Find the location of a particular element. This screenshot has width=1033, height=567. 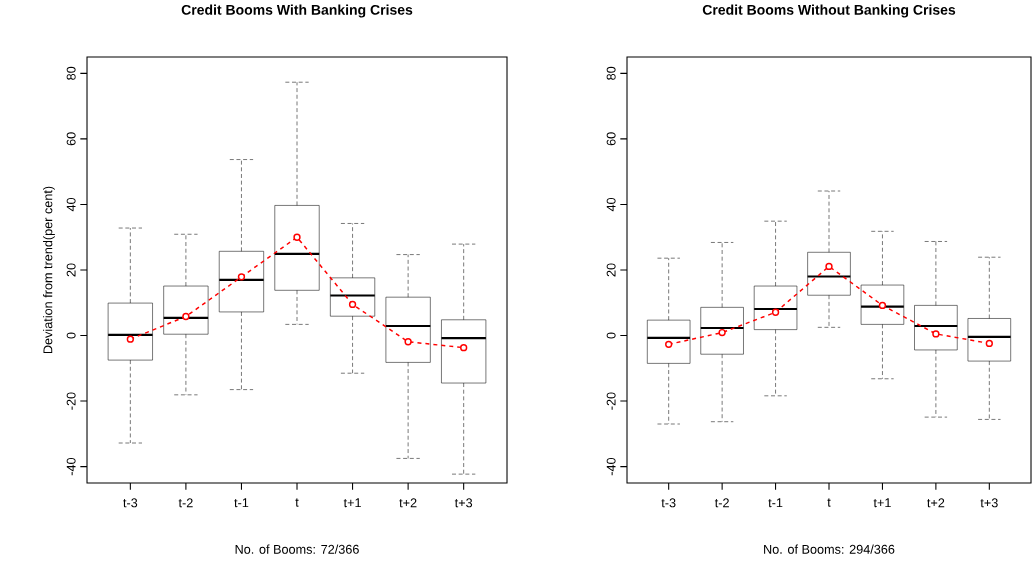

y-axis-title: Deviation from trend(per cent) is located at coordinates (49, 270).